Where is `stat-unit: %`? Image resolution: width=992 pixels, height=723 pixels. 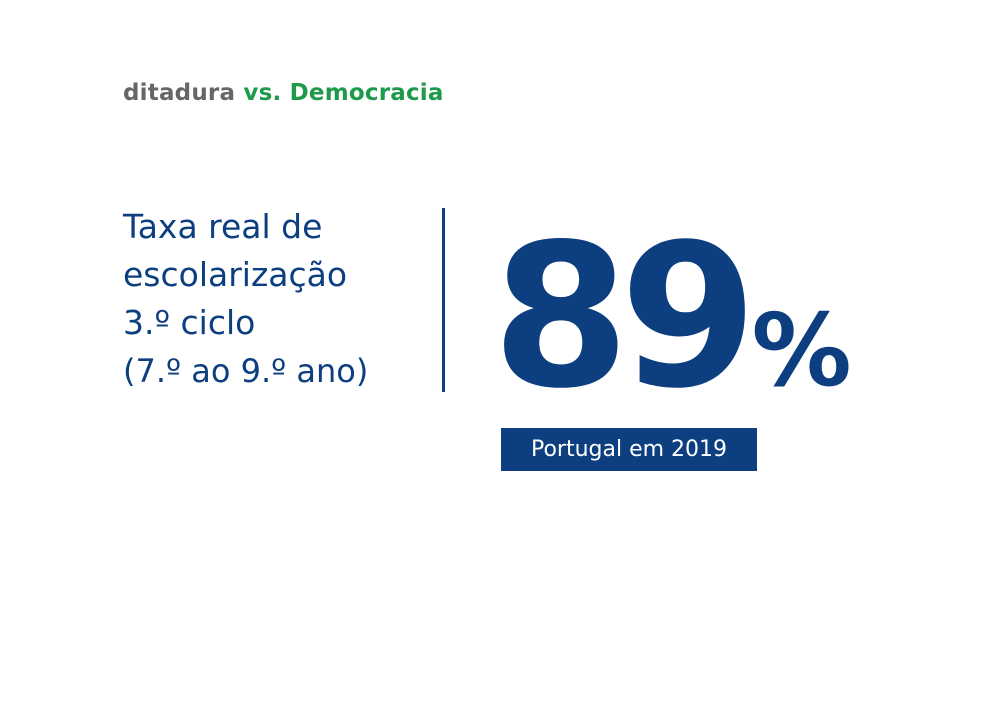
stat-unit: % is located at coordinates (801, 350).